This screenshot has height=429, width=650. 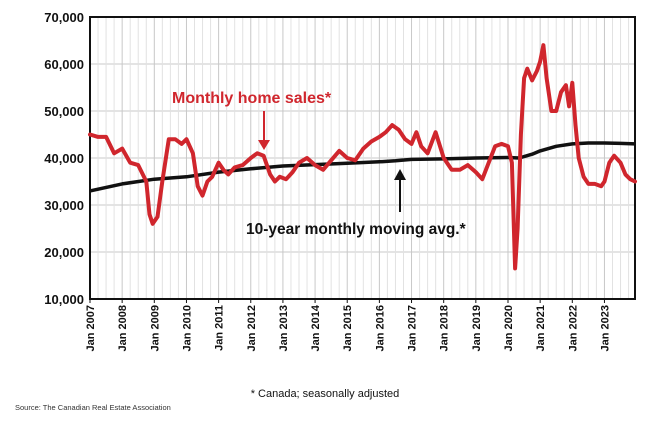 What do you see at coordinates (284, 328) in the screenshot?
I see `x-tick-label: Jan 2013` at bounding box center [284, 328].